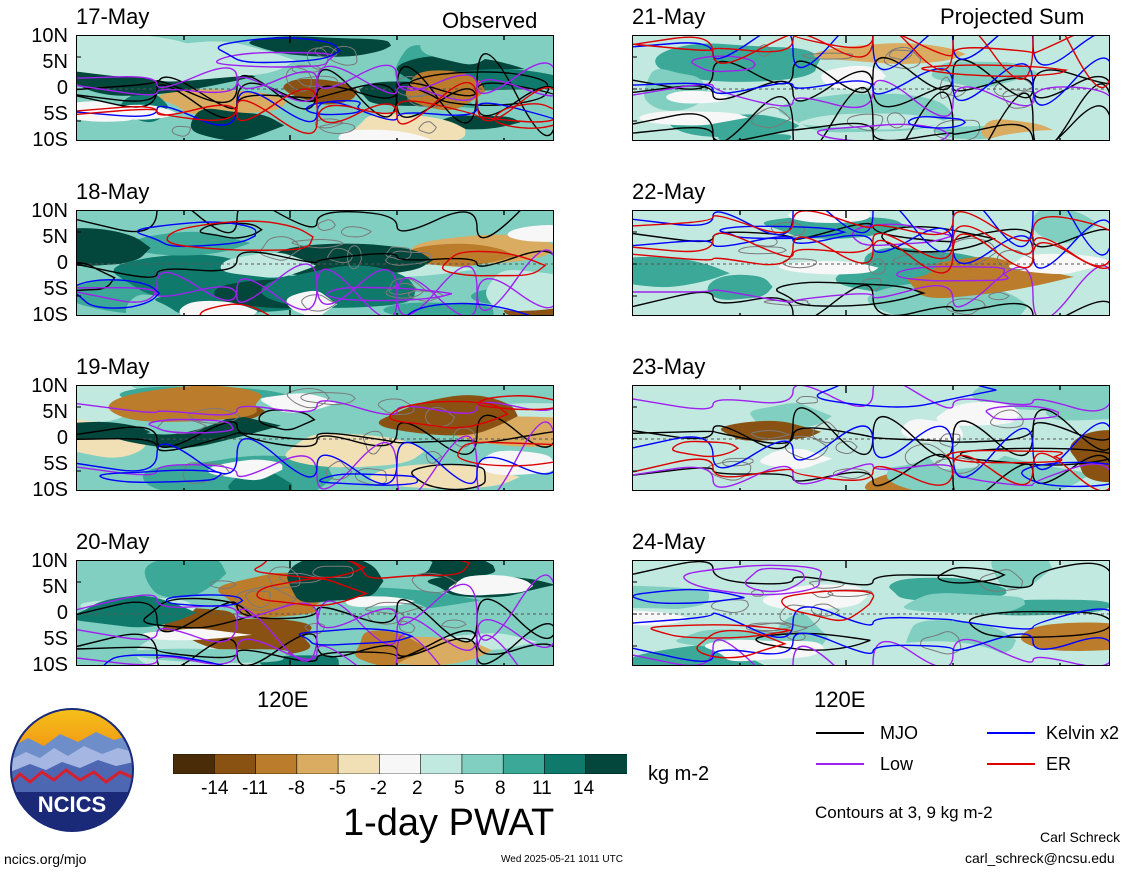 This screenshot has height=873, width=1135. What do you see at coordinates (542, 788) in the screenshot?
I see `cb-tick-label: 11` at bounding box center [542, 788].